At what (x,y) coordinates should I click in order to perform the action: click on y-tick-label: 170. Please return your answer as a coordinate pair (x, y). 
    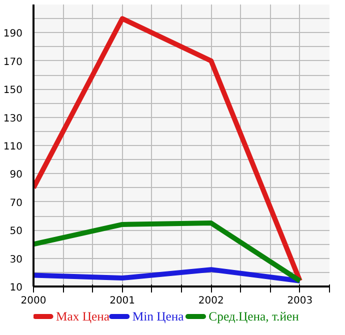
    Looking at the image, I should click on (13, 62).